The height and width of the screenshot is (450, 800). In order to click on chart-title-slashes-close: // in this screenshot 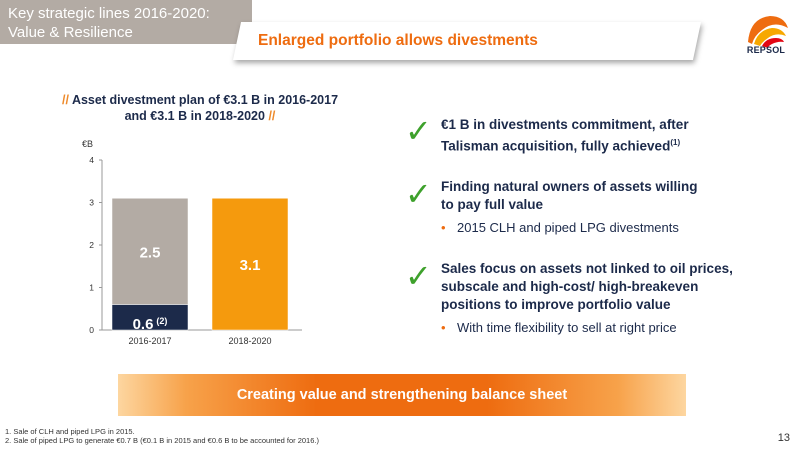, I will do `click(272, 116)`.